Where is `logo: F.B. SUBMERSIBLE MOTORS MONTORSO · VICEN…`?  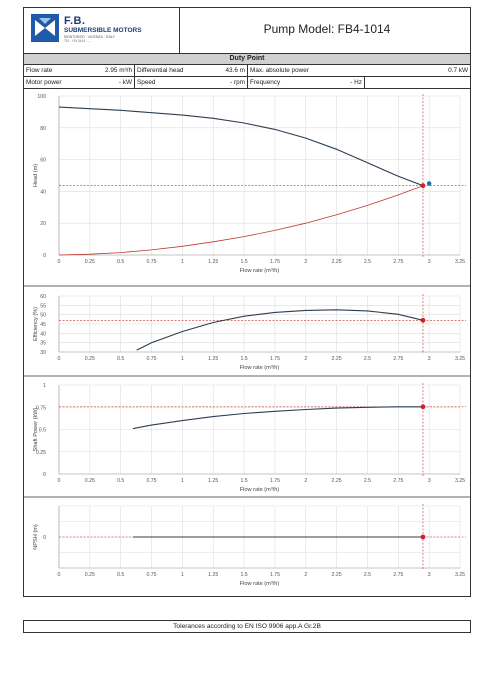
logo: F.B. SUBMERSIBLE MOTORS MONTORSO · VICEN… is located at coordinates (102, 30).